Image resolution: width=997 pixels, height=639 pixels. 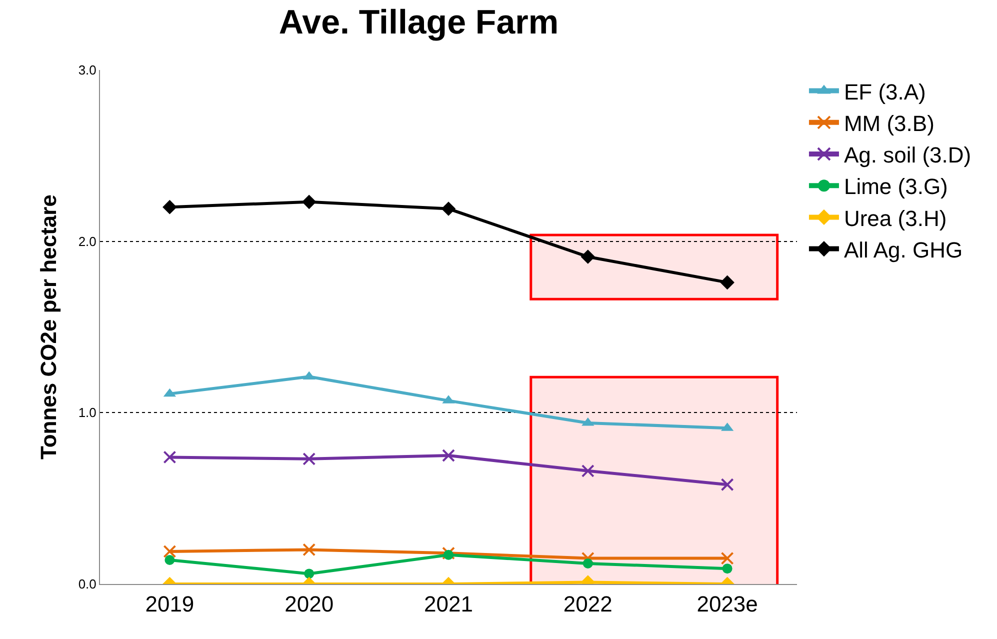 What do you see at coordinates (908, 155) in the screenshot?
I see `legend-label: Ag. soil (3.D)` at bounding box center [908, 155].